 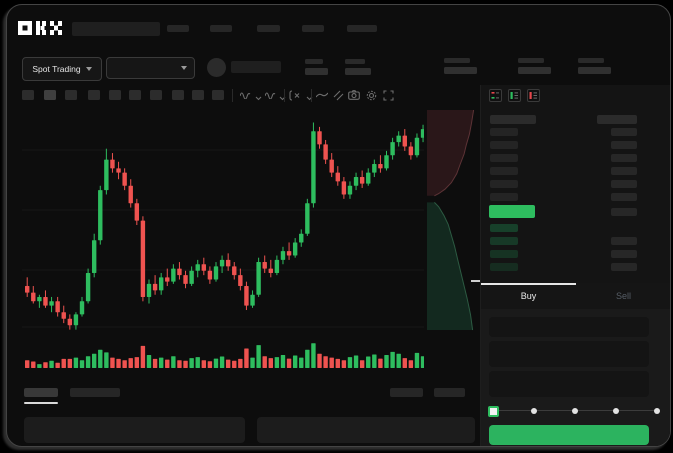 What do you see at coordinates (295, 95) in the screenshot?
I see `function-icon` at bounding box center [295, 95].